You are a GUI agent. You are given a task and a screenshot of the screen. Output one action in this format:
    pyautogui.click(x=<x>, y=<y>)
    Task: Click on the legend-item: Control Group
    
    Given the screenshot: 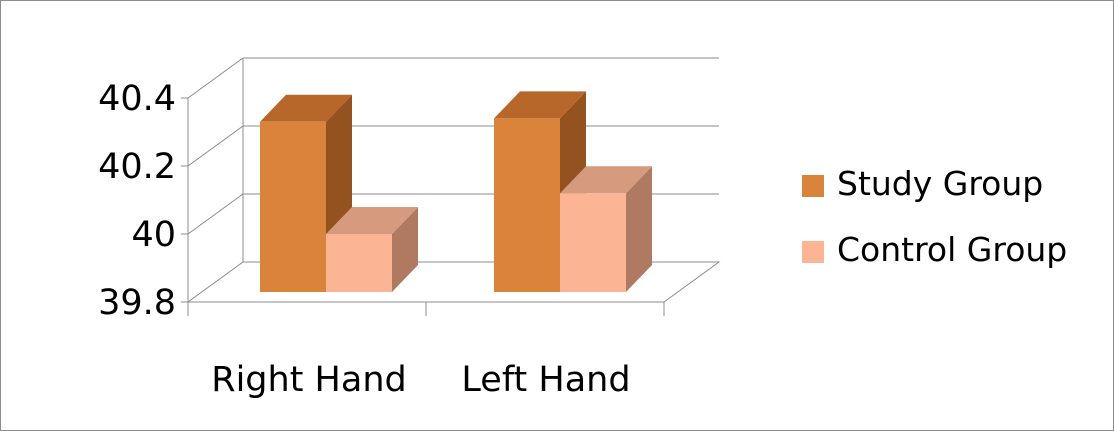 What is the action you would take?
    pyautogui.click(x=934, y=249)
    